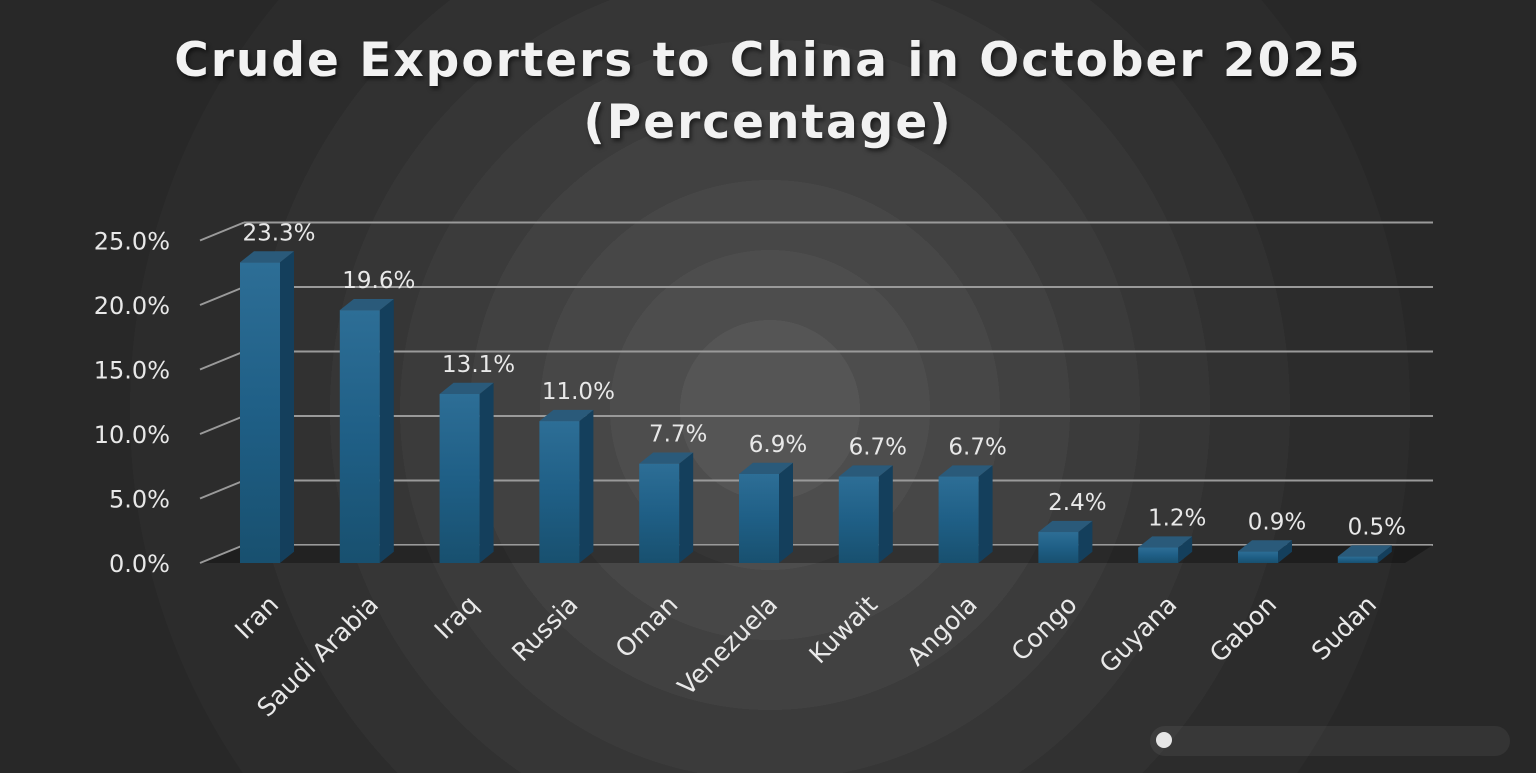 This screenshot has width=1536, height=773. I want to click on data-label: 2.4%, so click(1077, 503).